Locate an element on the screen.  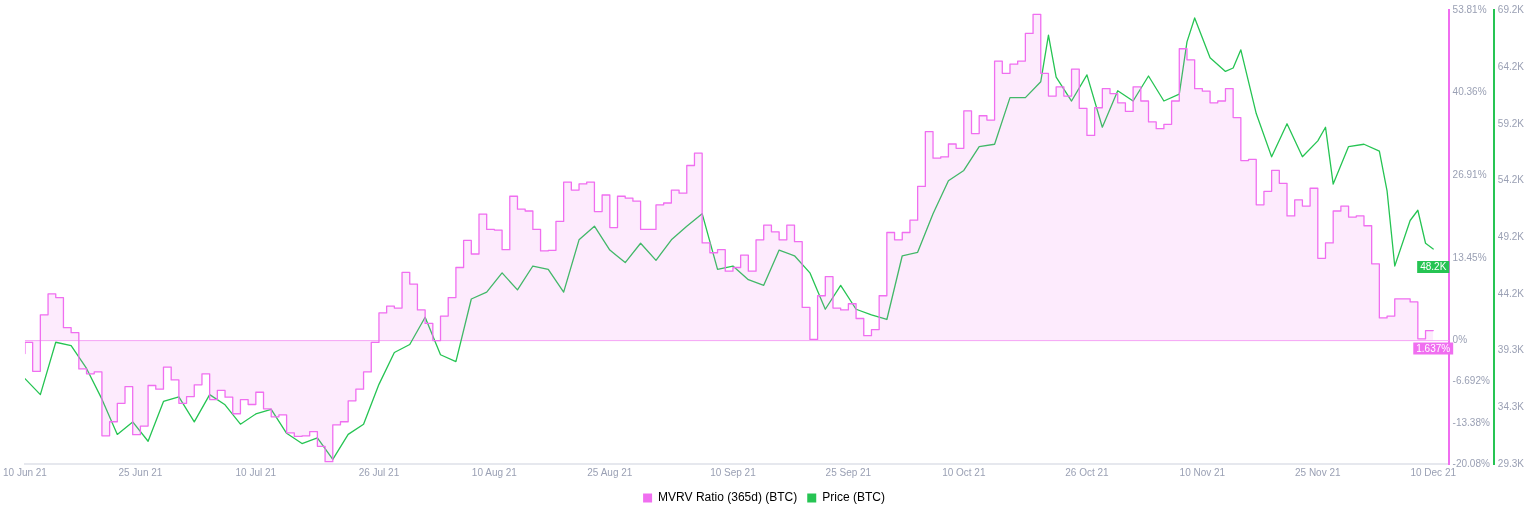
y-tick-label: -13.38% is located at coordinates (1471, 422).